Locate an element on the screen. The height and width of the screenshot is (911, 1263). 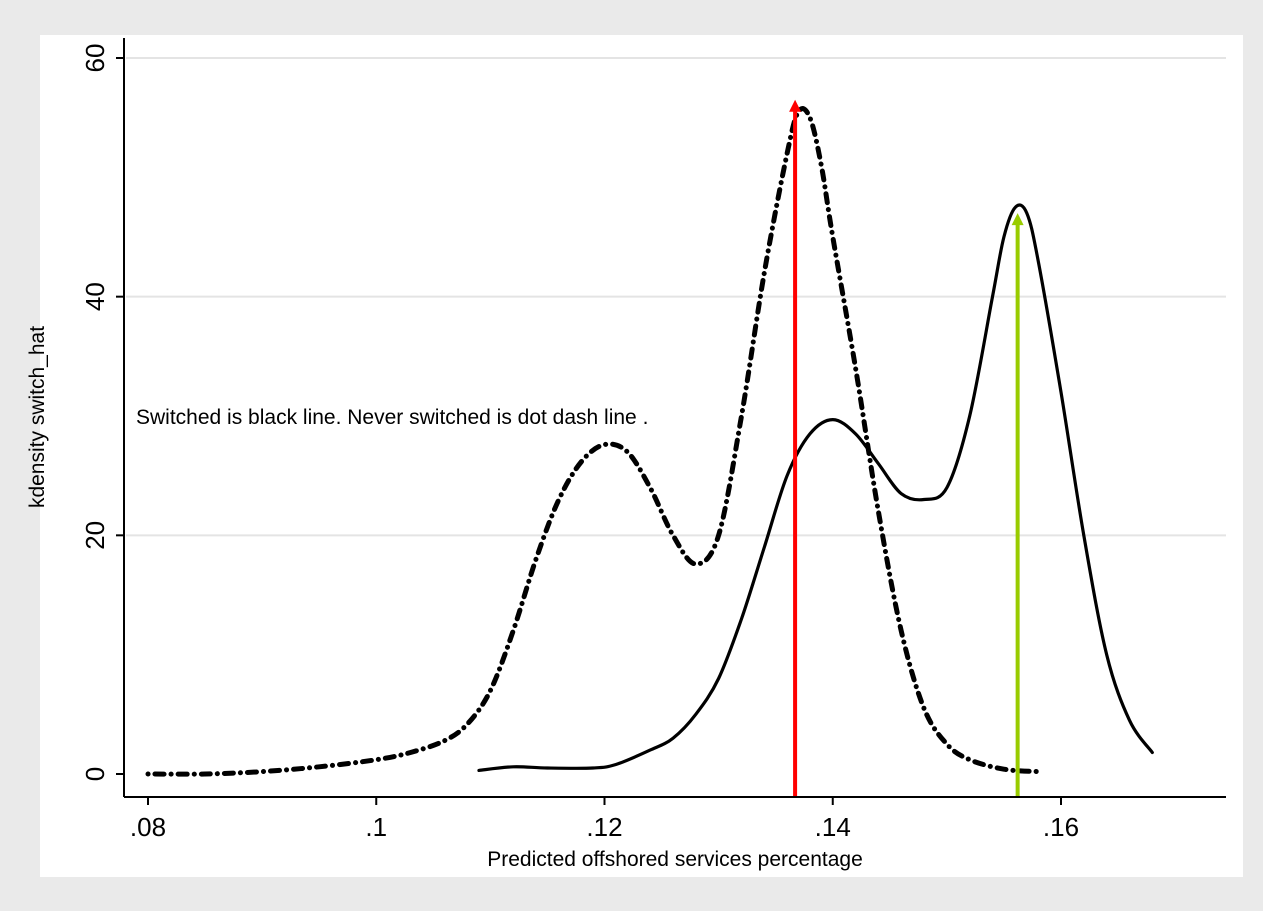
x-tick-label: .08 is located at coordinates (148, 827).